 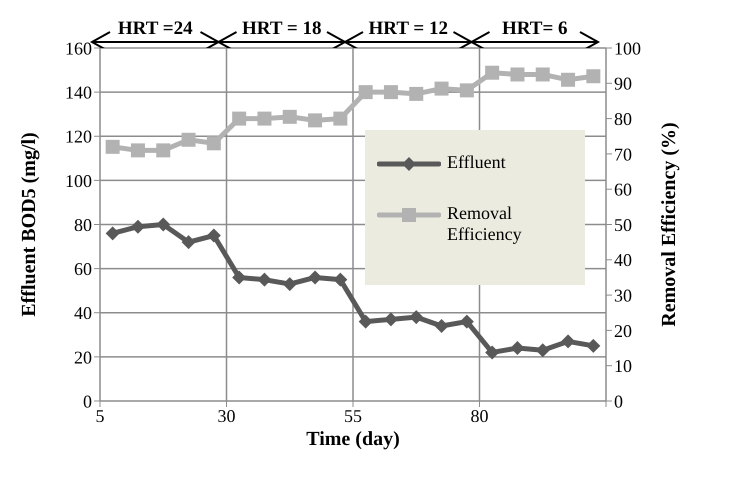 I want to click on x-tick-label: 80, so click(x=479, y=416).